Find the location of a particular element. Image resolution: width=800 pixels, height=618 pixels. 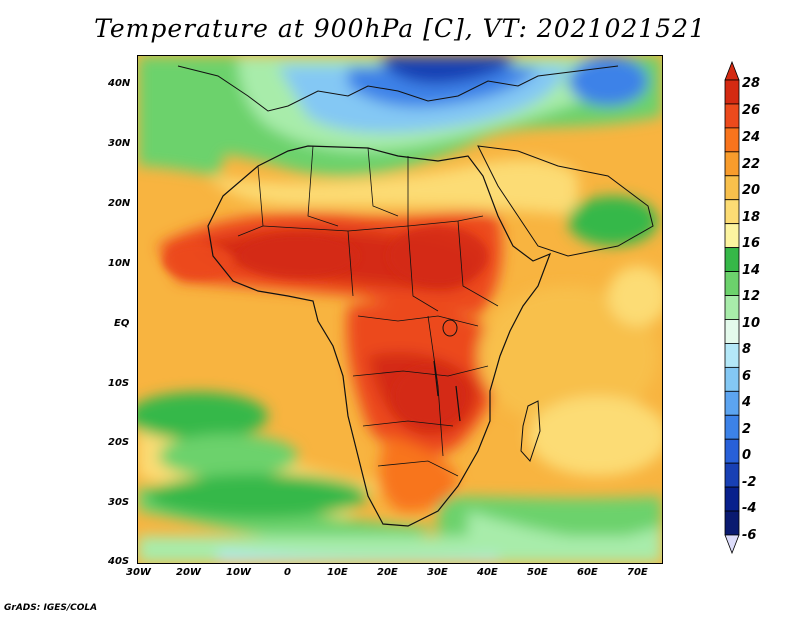

lat-label: 10N is located at coordinates (119, 263).